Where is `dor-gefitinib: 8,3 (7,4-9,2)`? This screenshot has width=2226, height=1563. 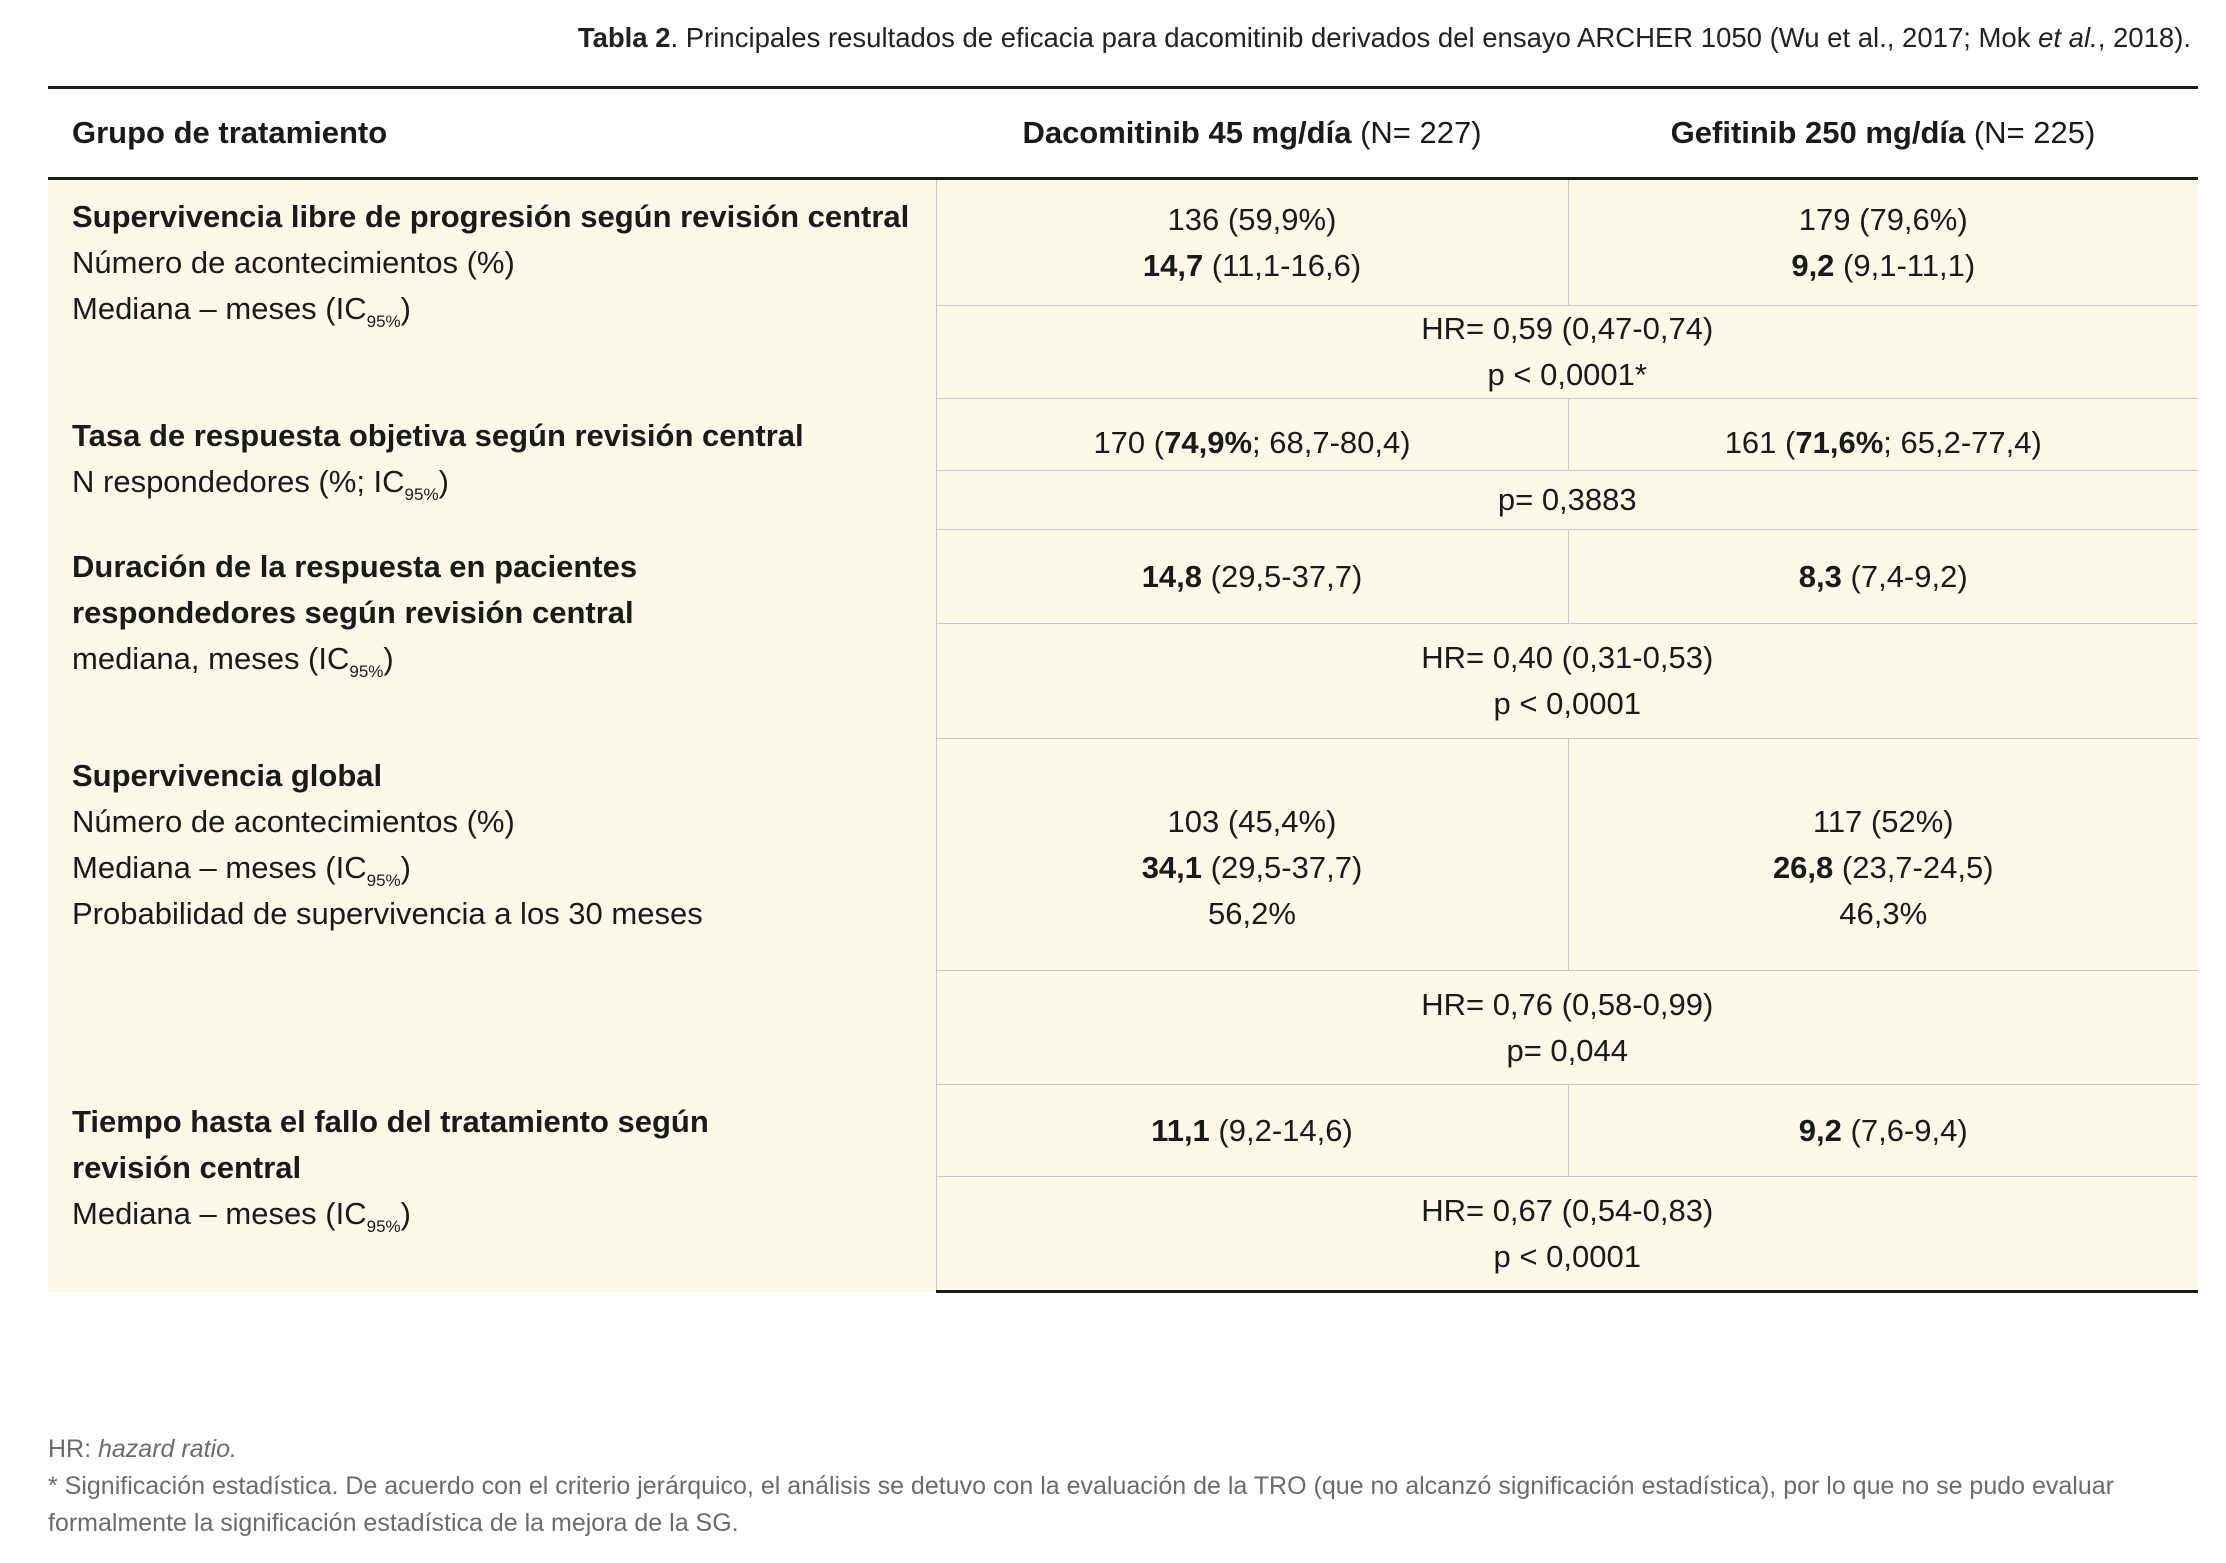
dor-gefitinib: 8,3 (7,4-9,2) is located at coordinates (1883, 576).